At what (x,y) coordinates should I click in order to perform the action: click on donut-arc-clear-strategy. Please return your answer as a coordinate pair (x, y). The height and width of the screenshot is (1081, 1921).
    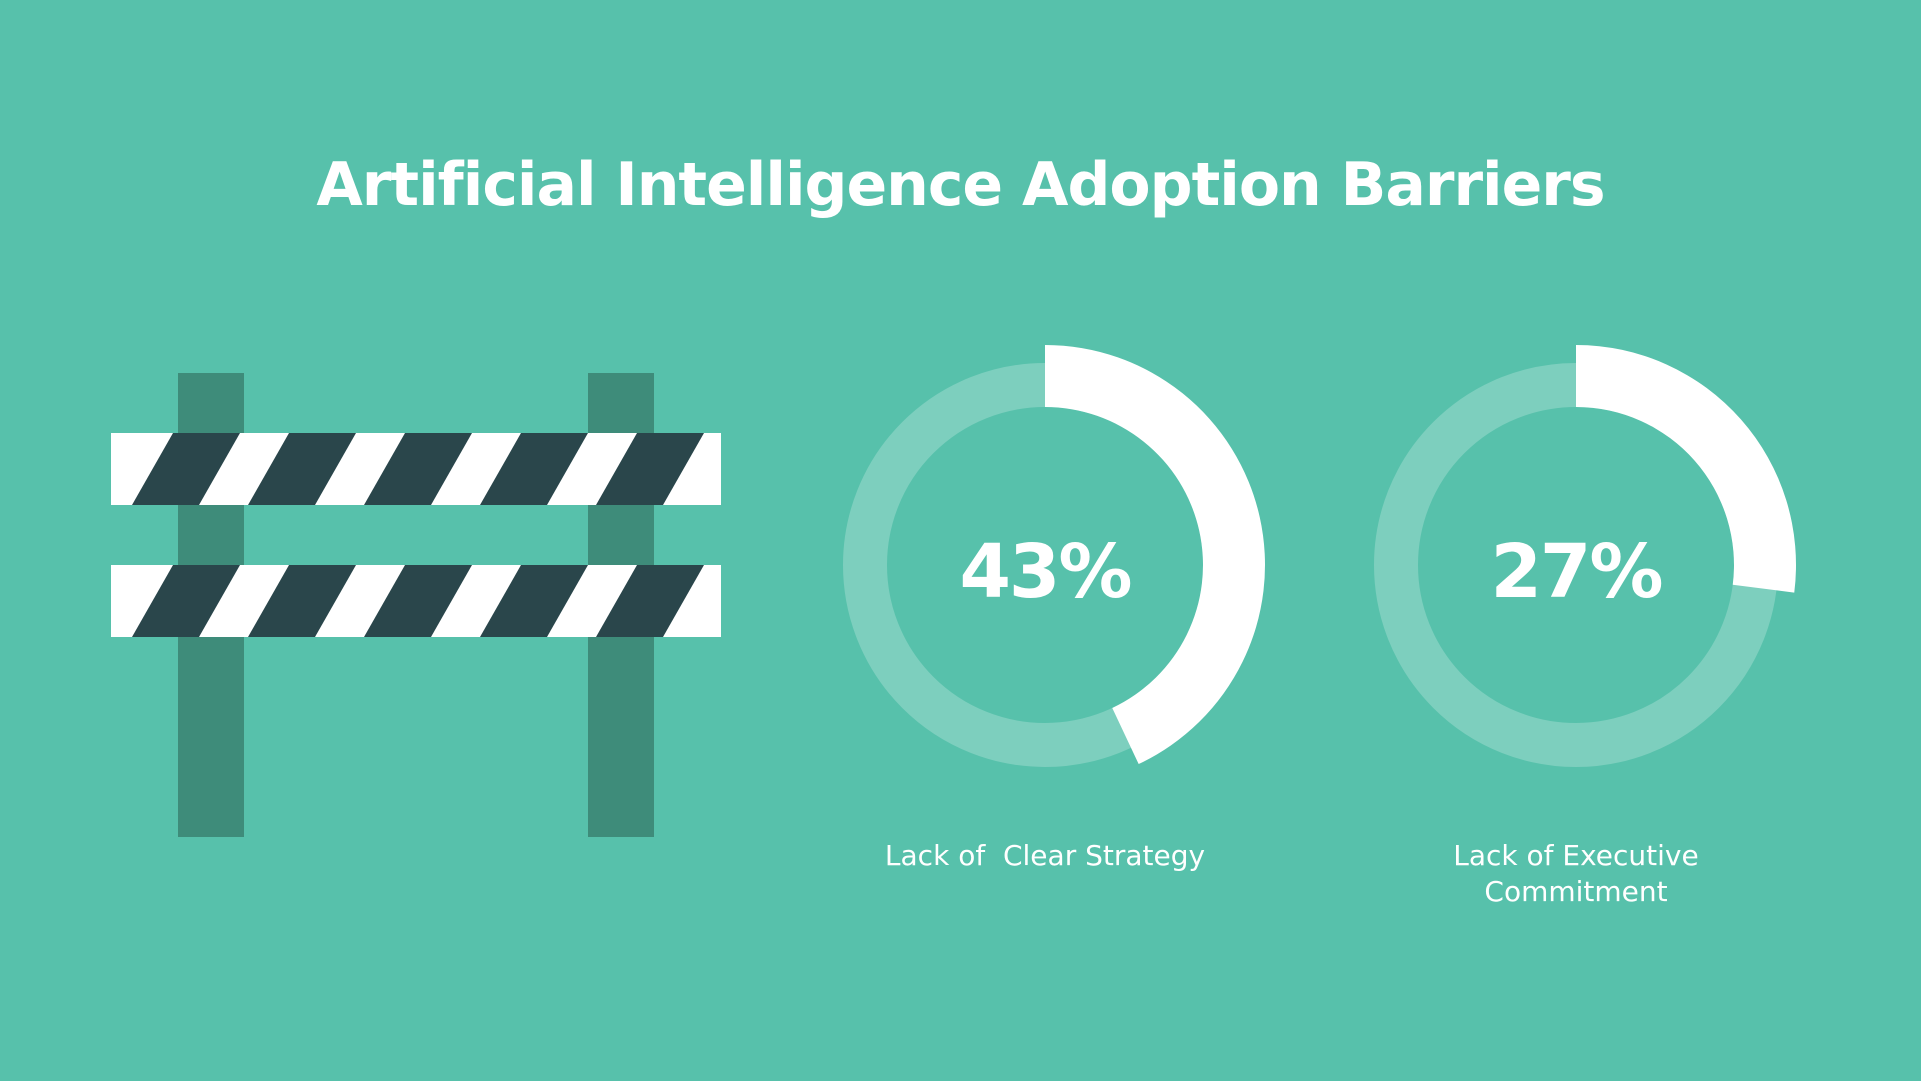
    Looking at the image, I should click on (1155, 555).